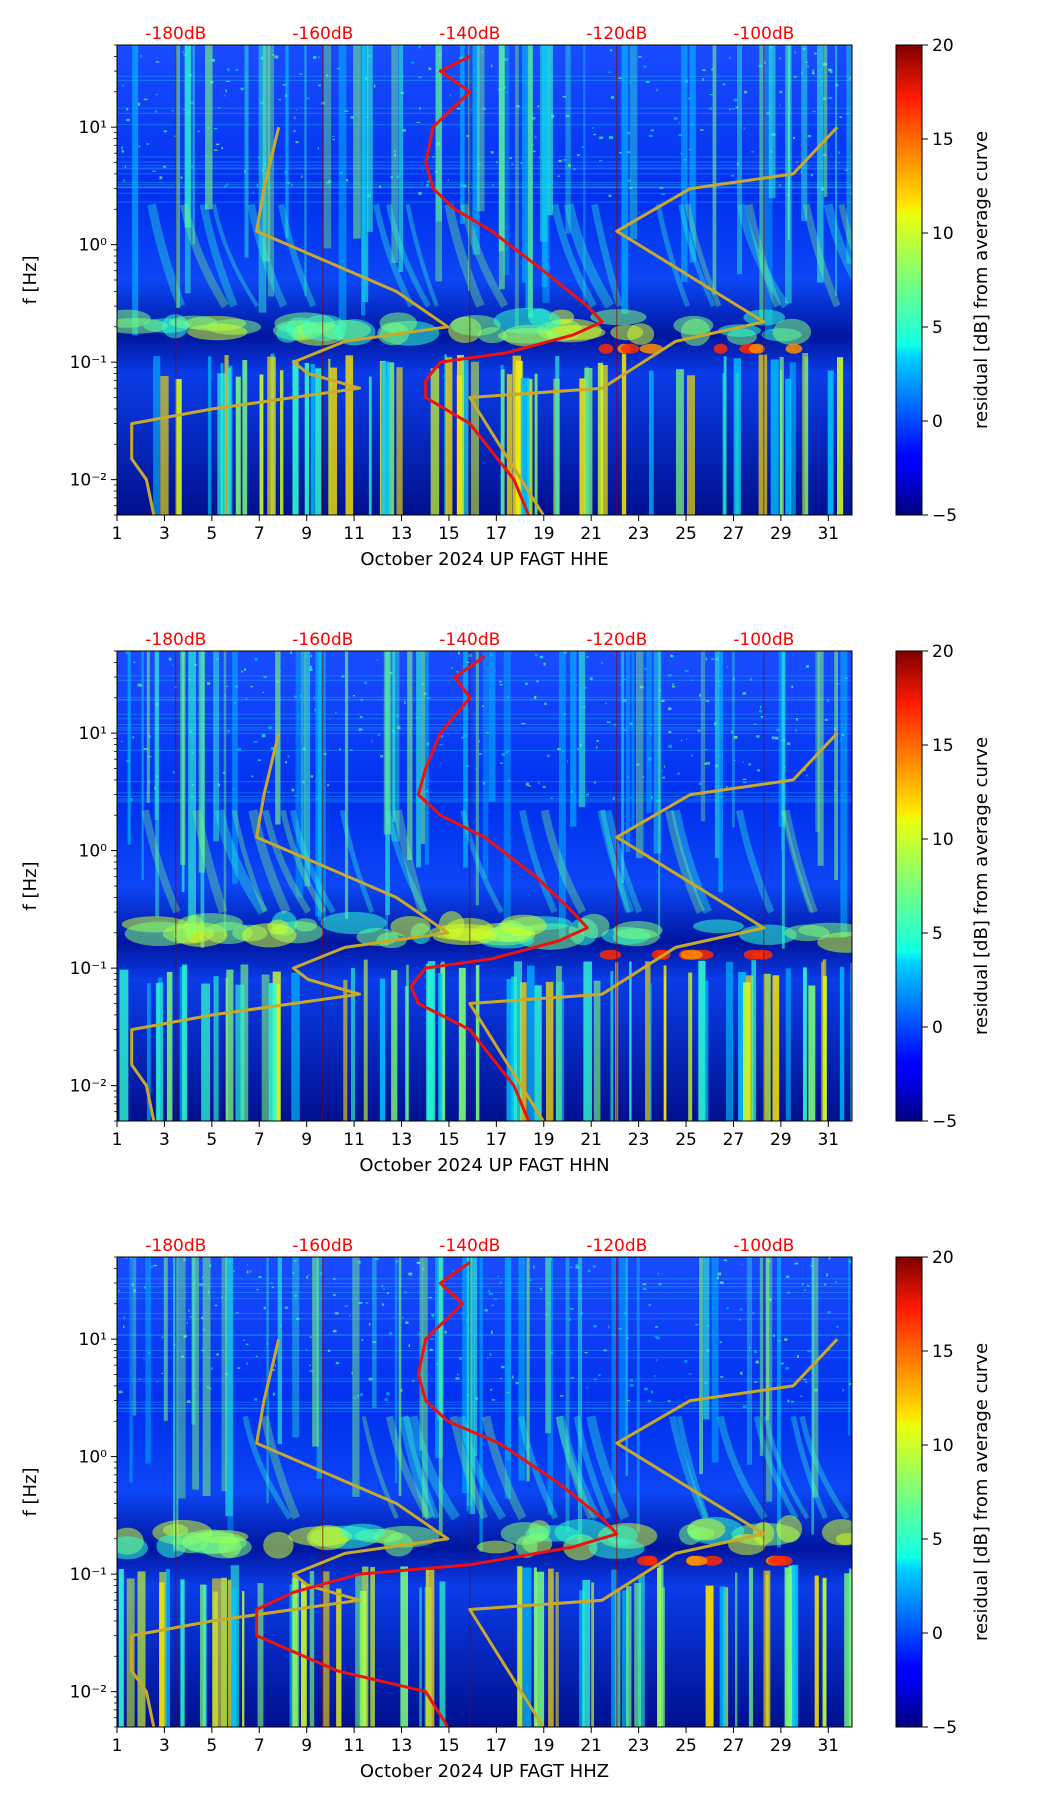 This screenshot has height=1806, width=1052. What do you see at coordinates (484, 1165) in the screenshot?
I see `x-axis-label: October 2024 UP FAGT HHN` at bounding box center [484, 1165].